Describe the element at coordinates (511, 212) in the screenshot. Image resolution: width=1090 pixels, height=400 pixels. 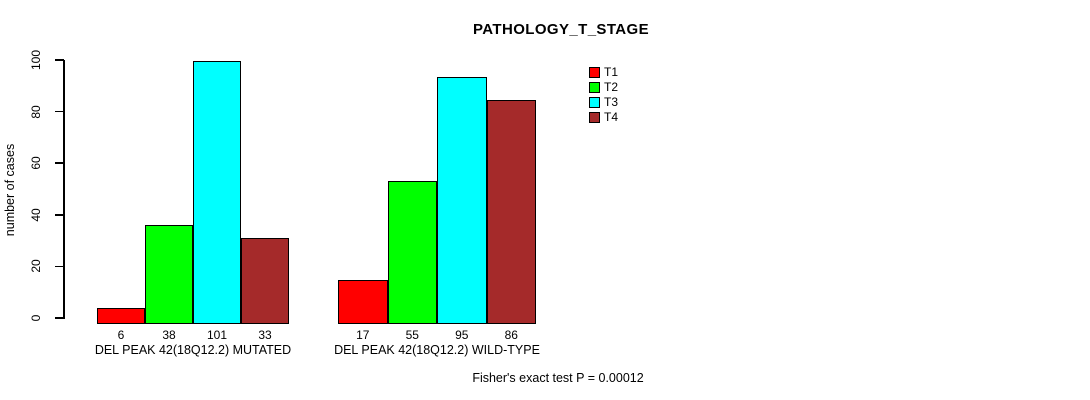
I see `bar-T4-group2` at that location.